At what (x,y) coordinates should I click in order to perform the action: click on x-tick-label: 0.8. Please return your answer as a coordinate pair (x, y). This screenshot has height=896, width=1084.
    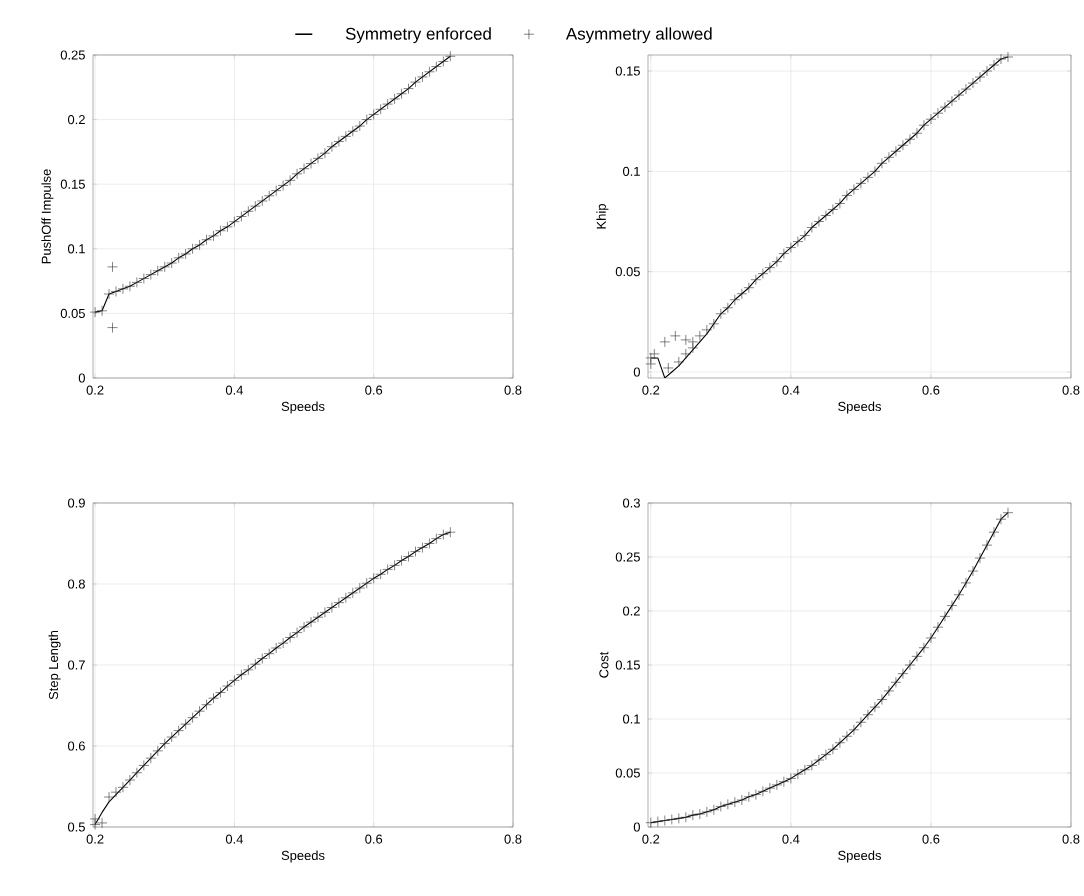
    Looking at the image, I should click on (1071, 839).